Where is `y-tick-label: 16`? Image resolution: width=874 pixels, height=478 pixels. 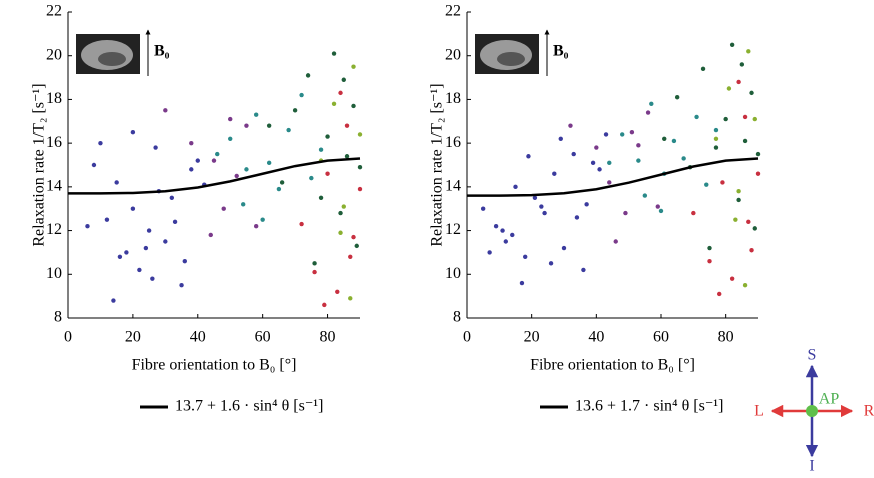 y-tick-label: 16 is located at coordinates (54, 142).